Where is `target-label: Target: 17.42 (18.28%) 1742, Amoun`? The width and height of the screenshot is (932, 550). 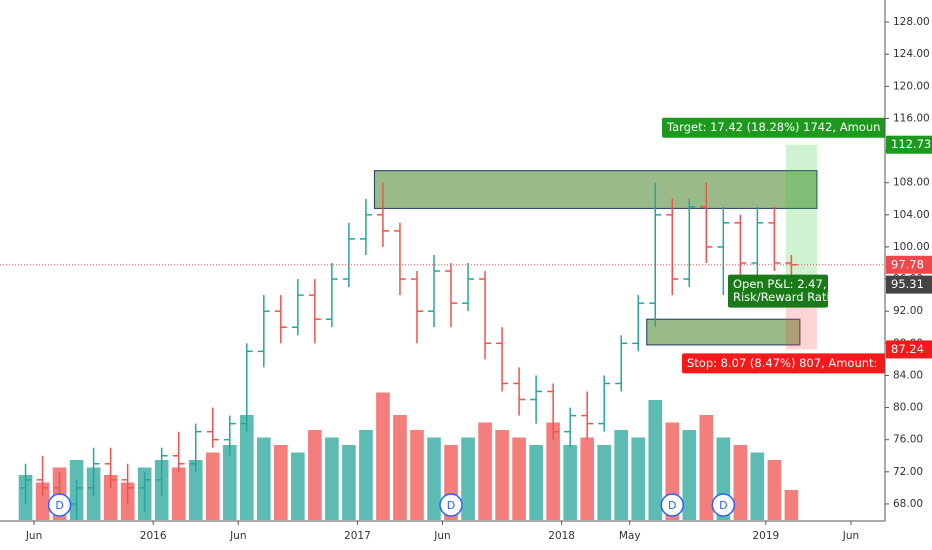
target-label: Target: 17.42 (18.28%) 1742, Amoun is located at coordinates (773, 127).